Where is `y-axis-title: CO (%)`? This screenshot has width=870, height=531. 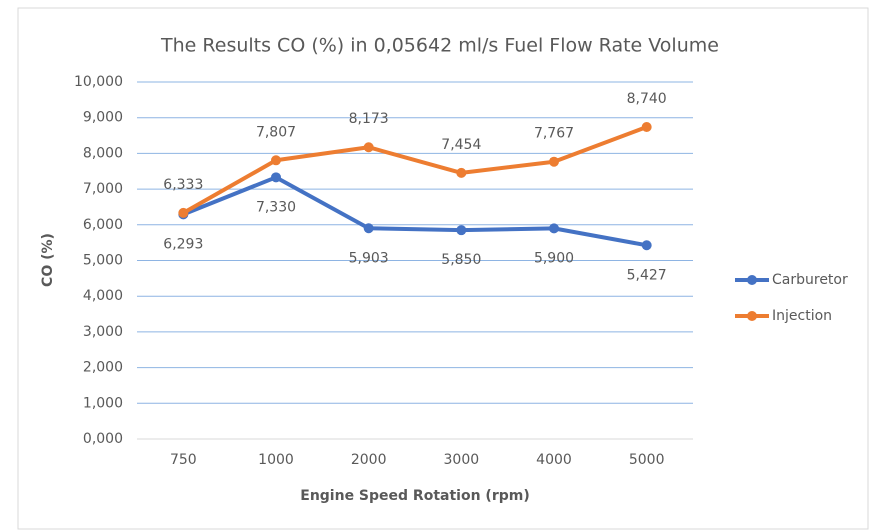
y-axis-title: CO (%) is located at coordinates (48, 260).